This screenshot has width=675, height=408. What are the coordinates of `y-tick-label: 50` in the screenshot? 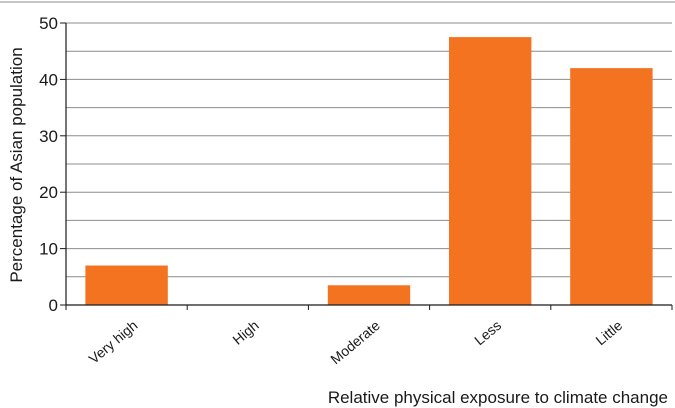 It's located at (48, 23).